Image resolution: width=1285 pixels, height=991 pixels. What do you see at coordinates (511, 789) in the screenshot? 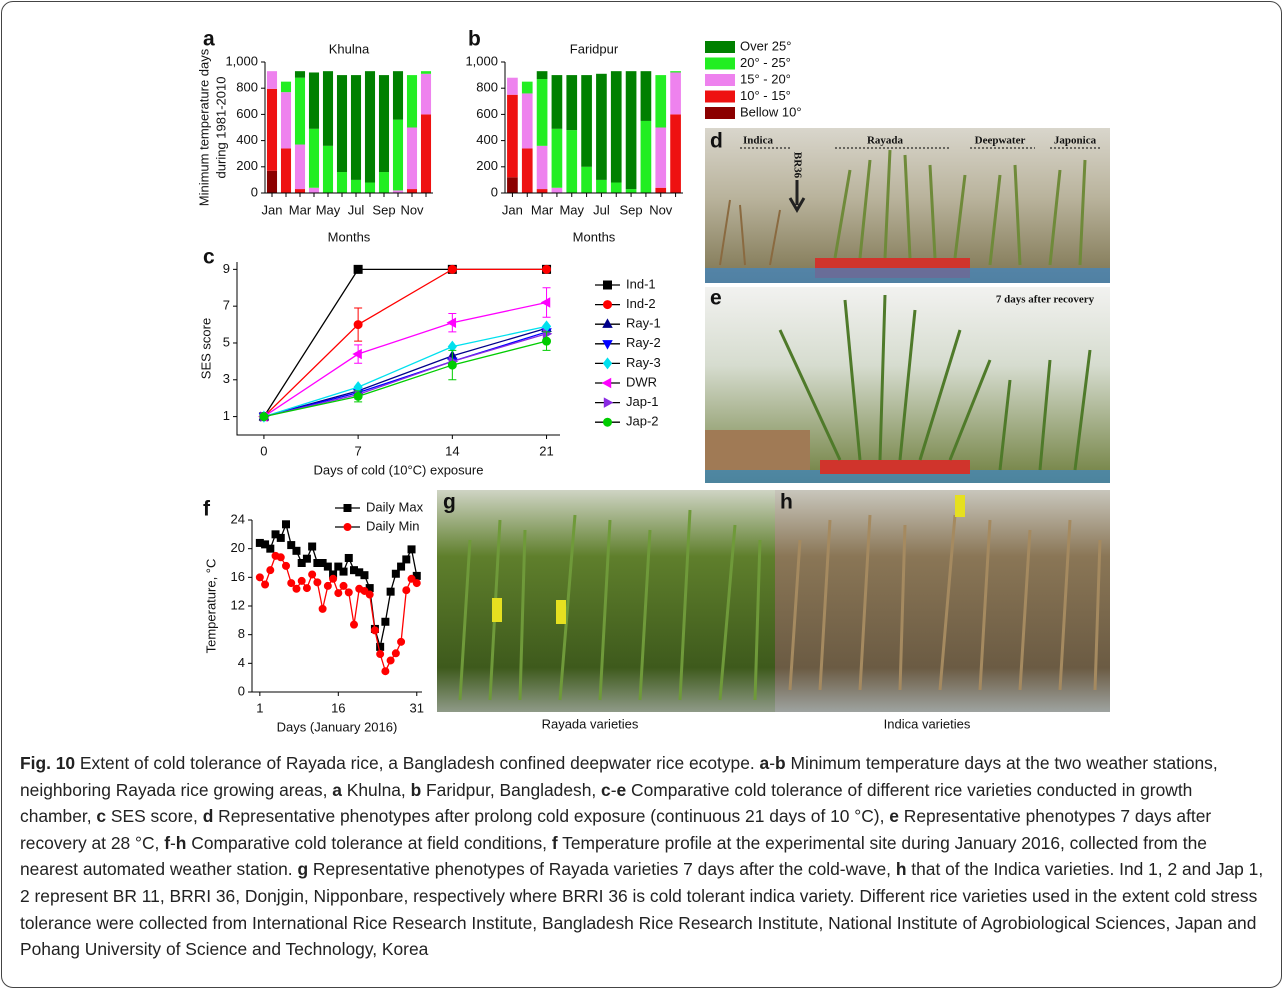
I see `caption-run: Faridpur, Bangladesh,` at bounding box center [511, 789].